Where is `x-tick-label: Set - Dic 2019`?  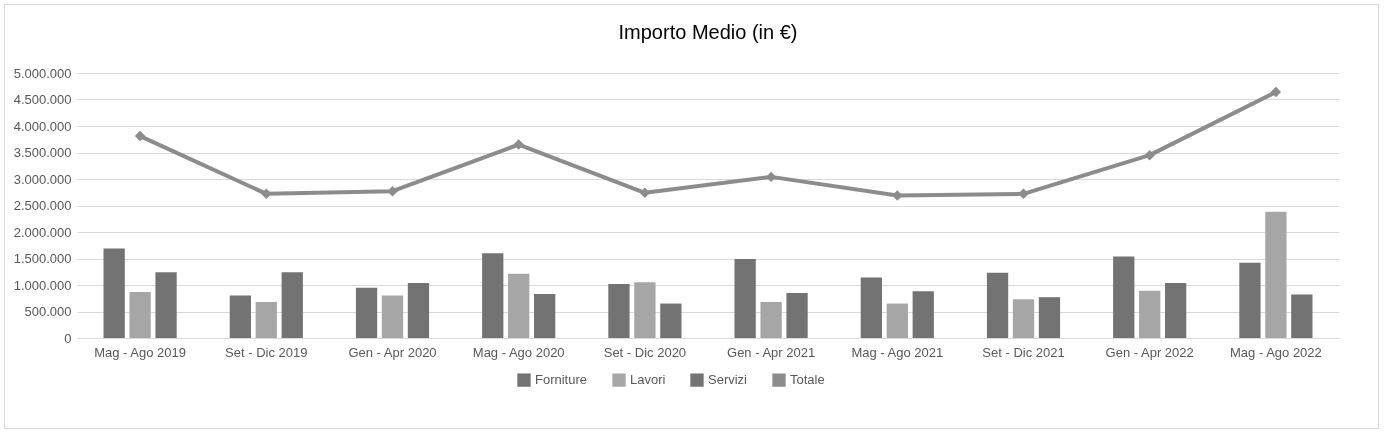
x-tick-label: Set - Dic 2019 is located at coordinates (266, 352).